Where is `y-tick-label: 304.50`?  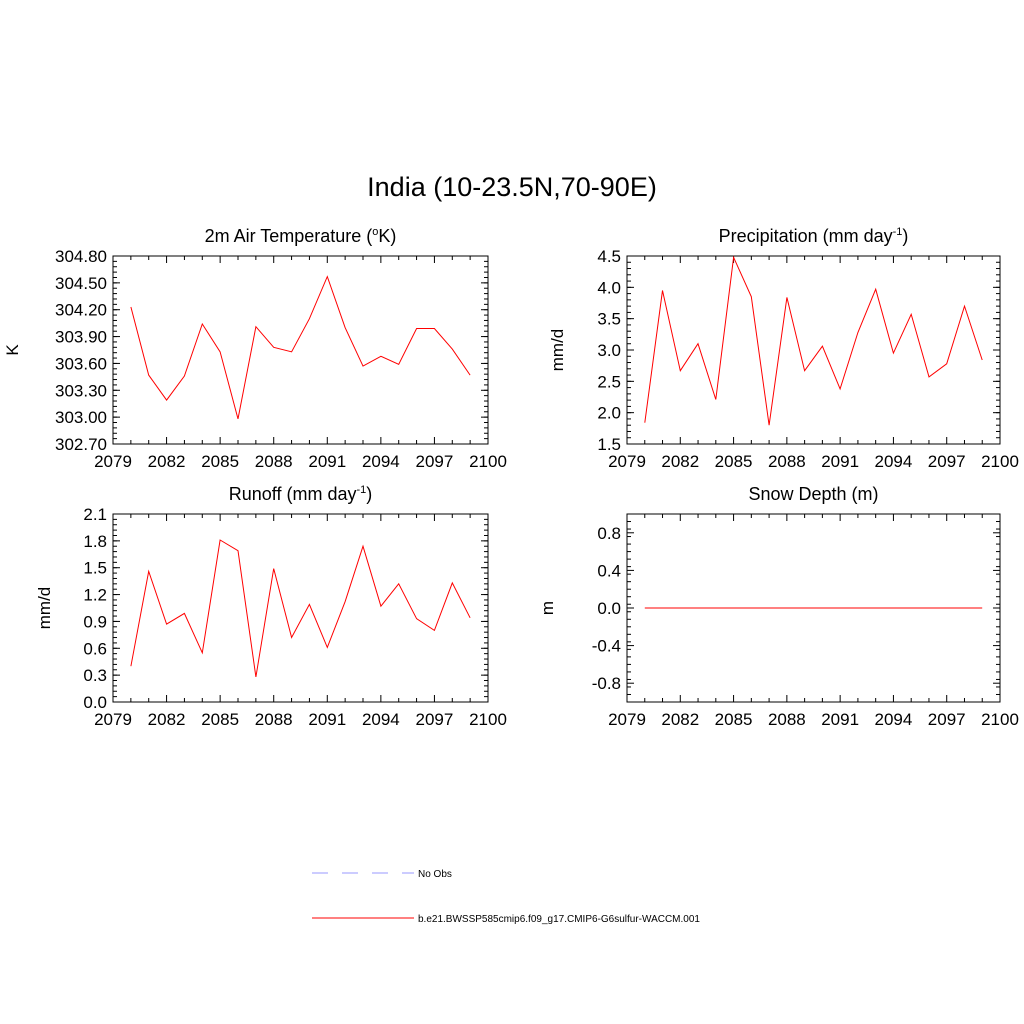
y-tick-label: 304.50 is located at coordinates (81, 283).